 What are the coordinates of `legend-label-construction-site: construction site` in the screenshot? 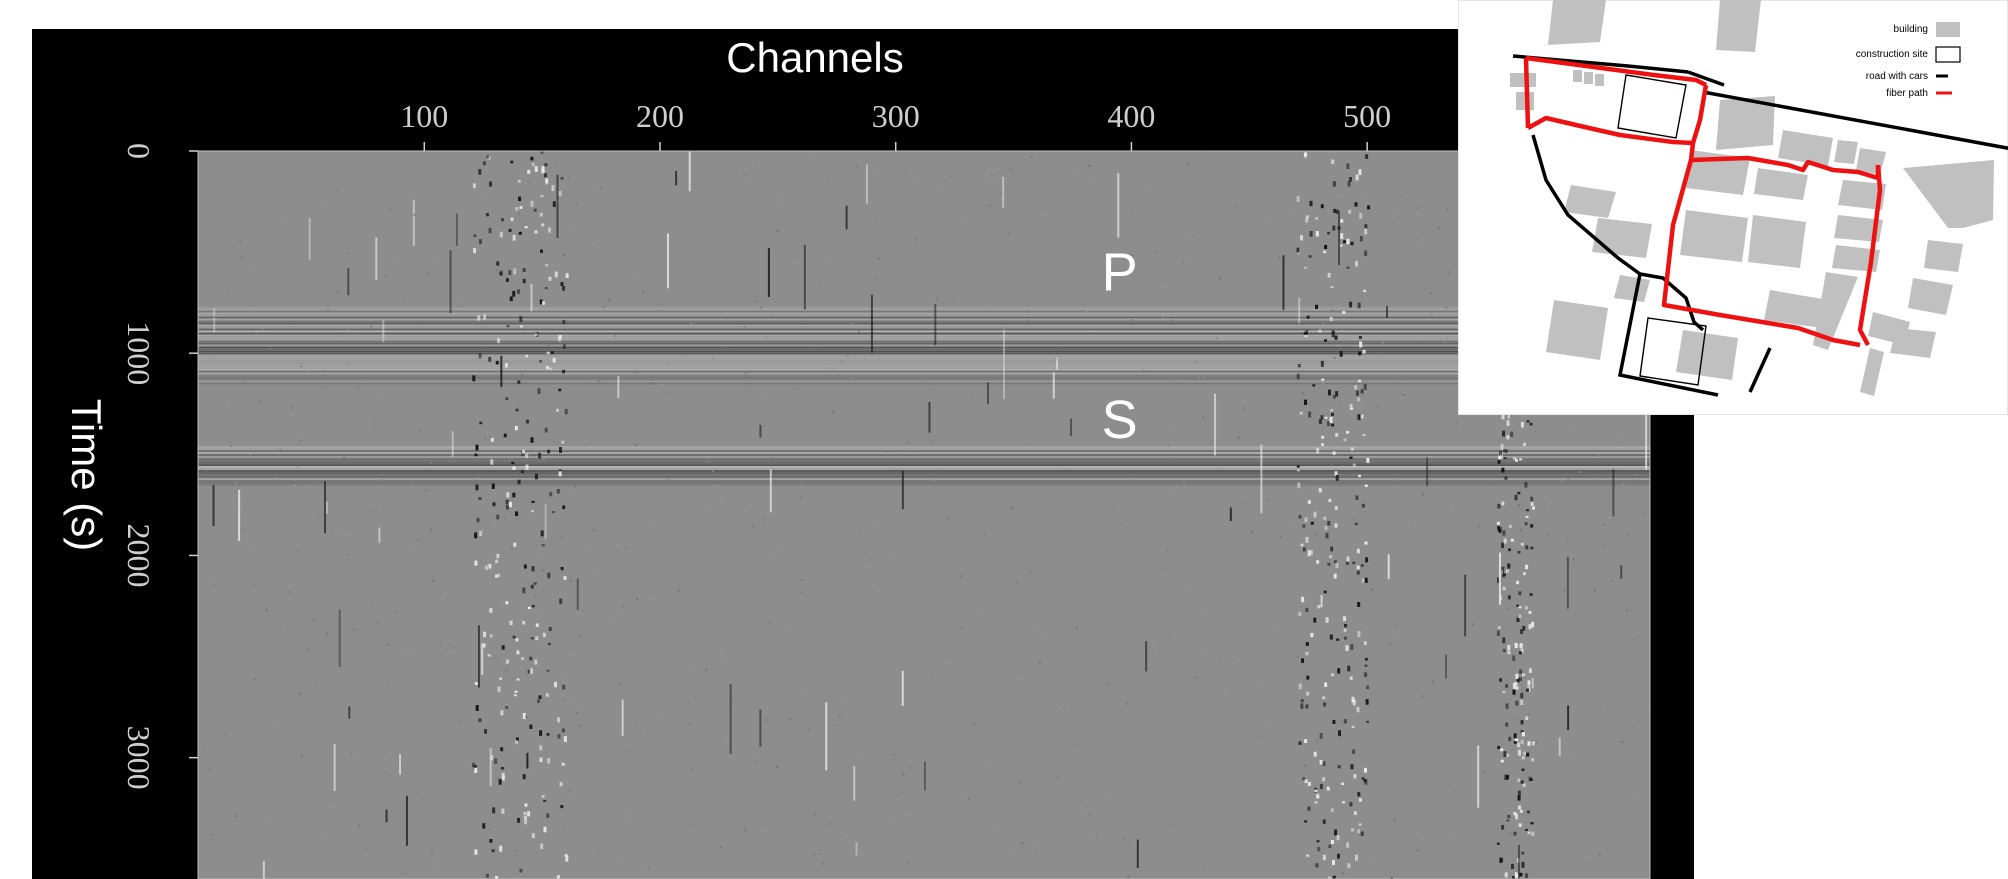 It's located at (1892, 54).